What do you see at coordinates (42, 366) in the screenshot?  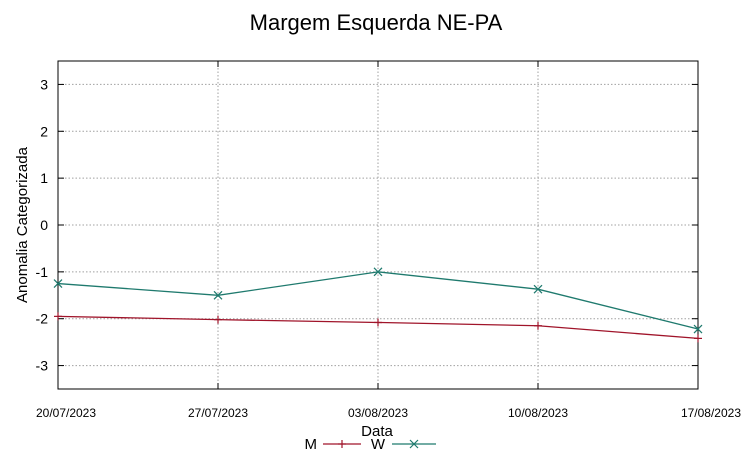 I see `y-tick-label: -3` at bounding box center [42, 366].